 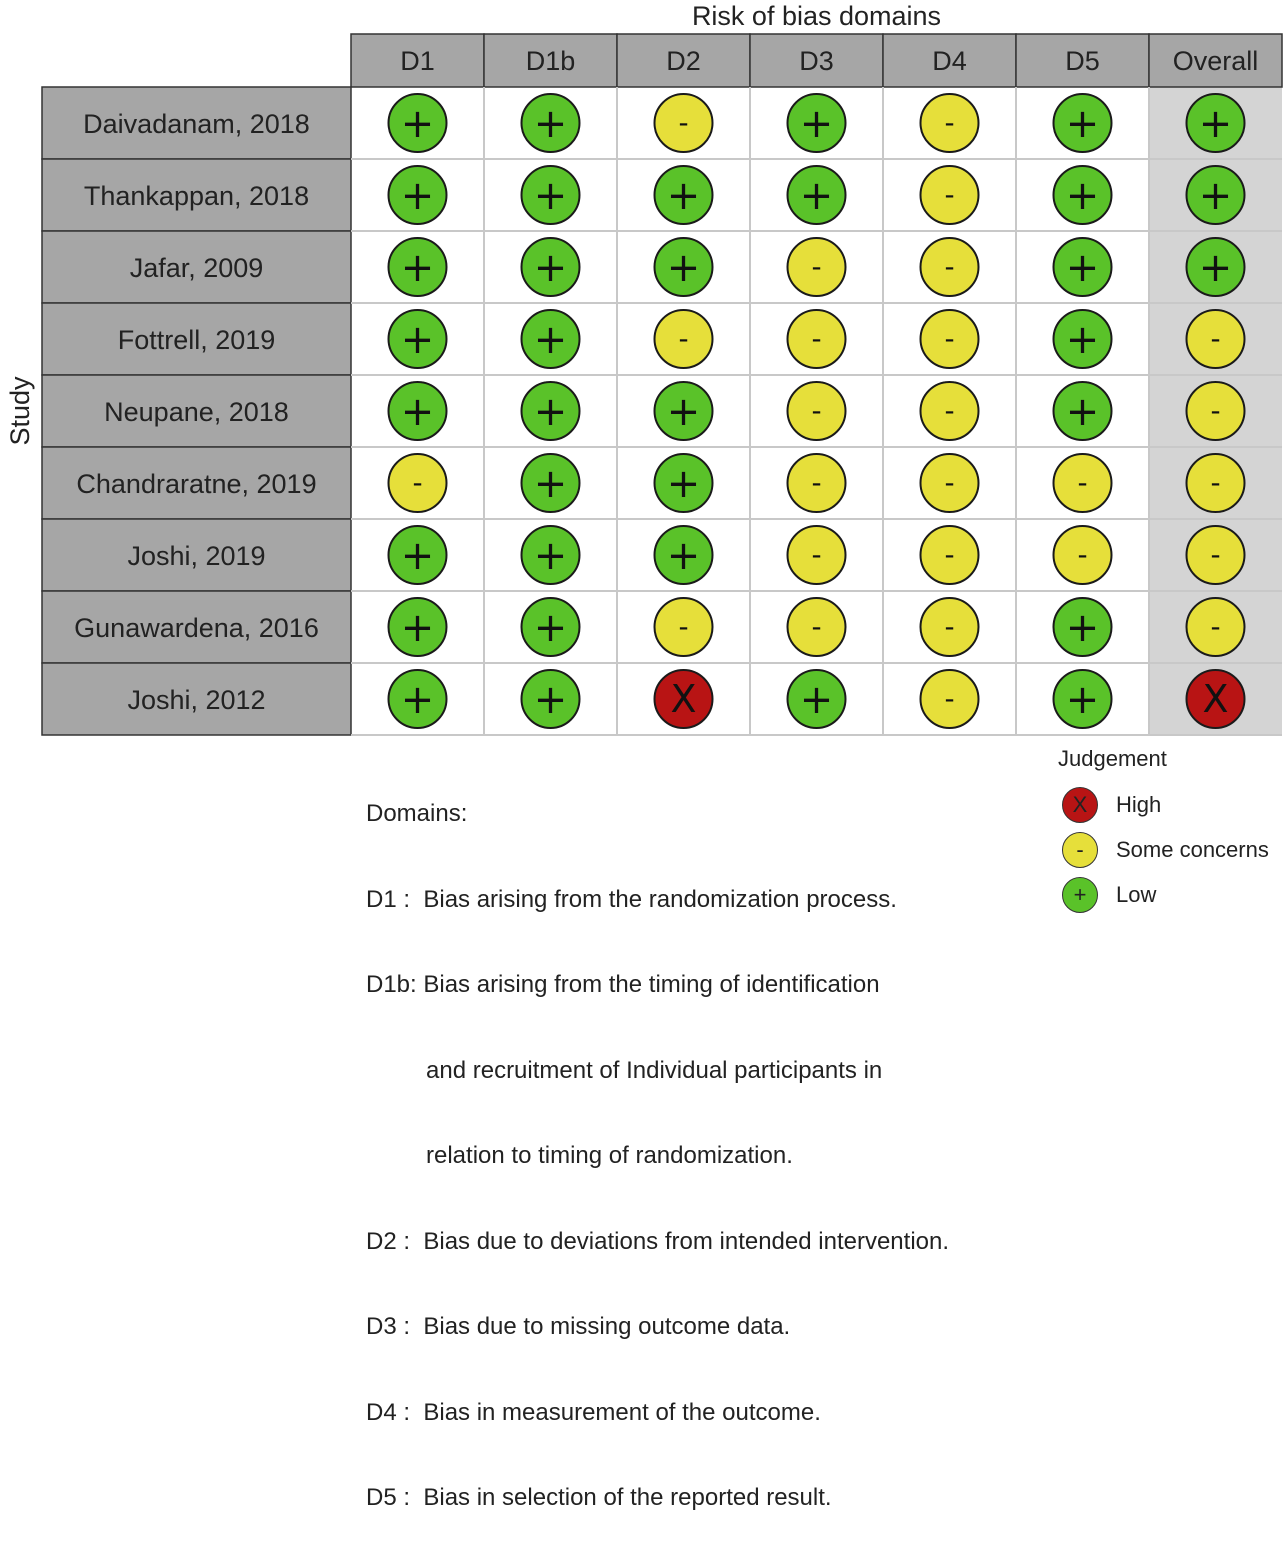 I want to click on legend-label-high: High, so click(x=1139, y=804).